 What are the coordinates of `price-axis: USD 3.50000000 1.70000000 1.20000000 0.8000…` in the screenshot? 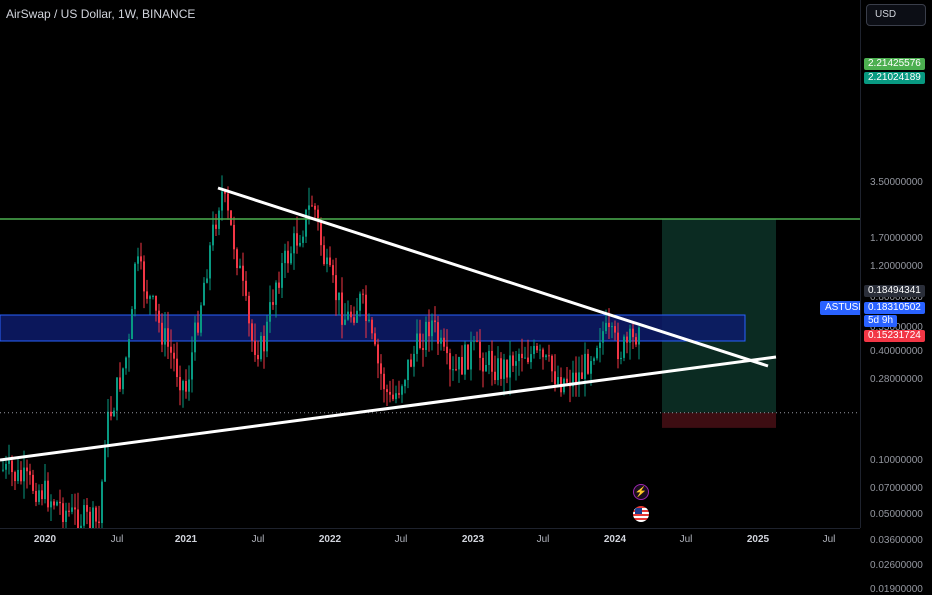 It's located at (896, 297).